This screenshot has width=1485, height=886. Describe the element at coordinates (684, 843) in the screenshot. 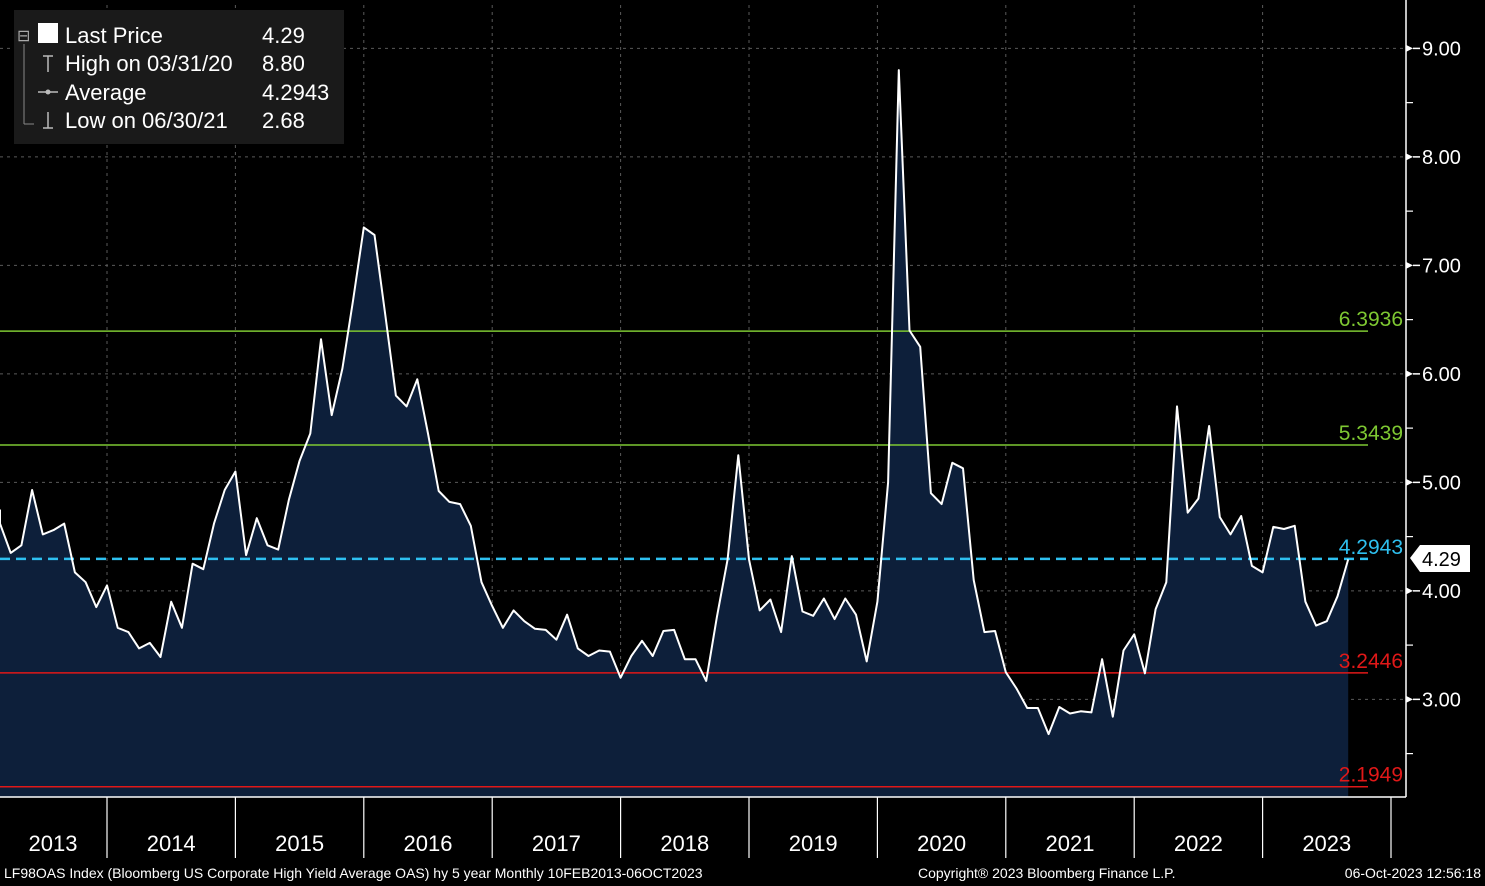

I see `x-tick-label: 2018` at that location.